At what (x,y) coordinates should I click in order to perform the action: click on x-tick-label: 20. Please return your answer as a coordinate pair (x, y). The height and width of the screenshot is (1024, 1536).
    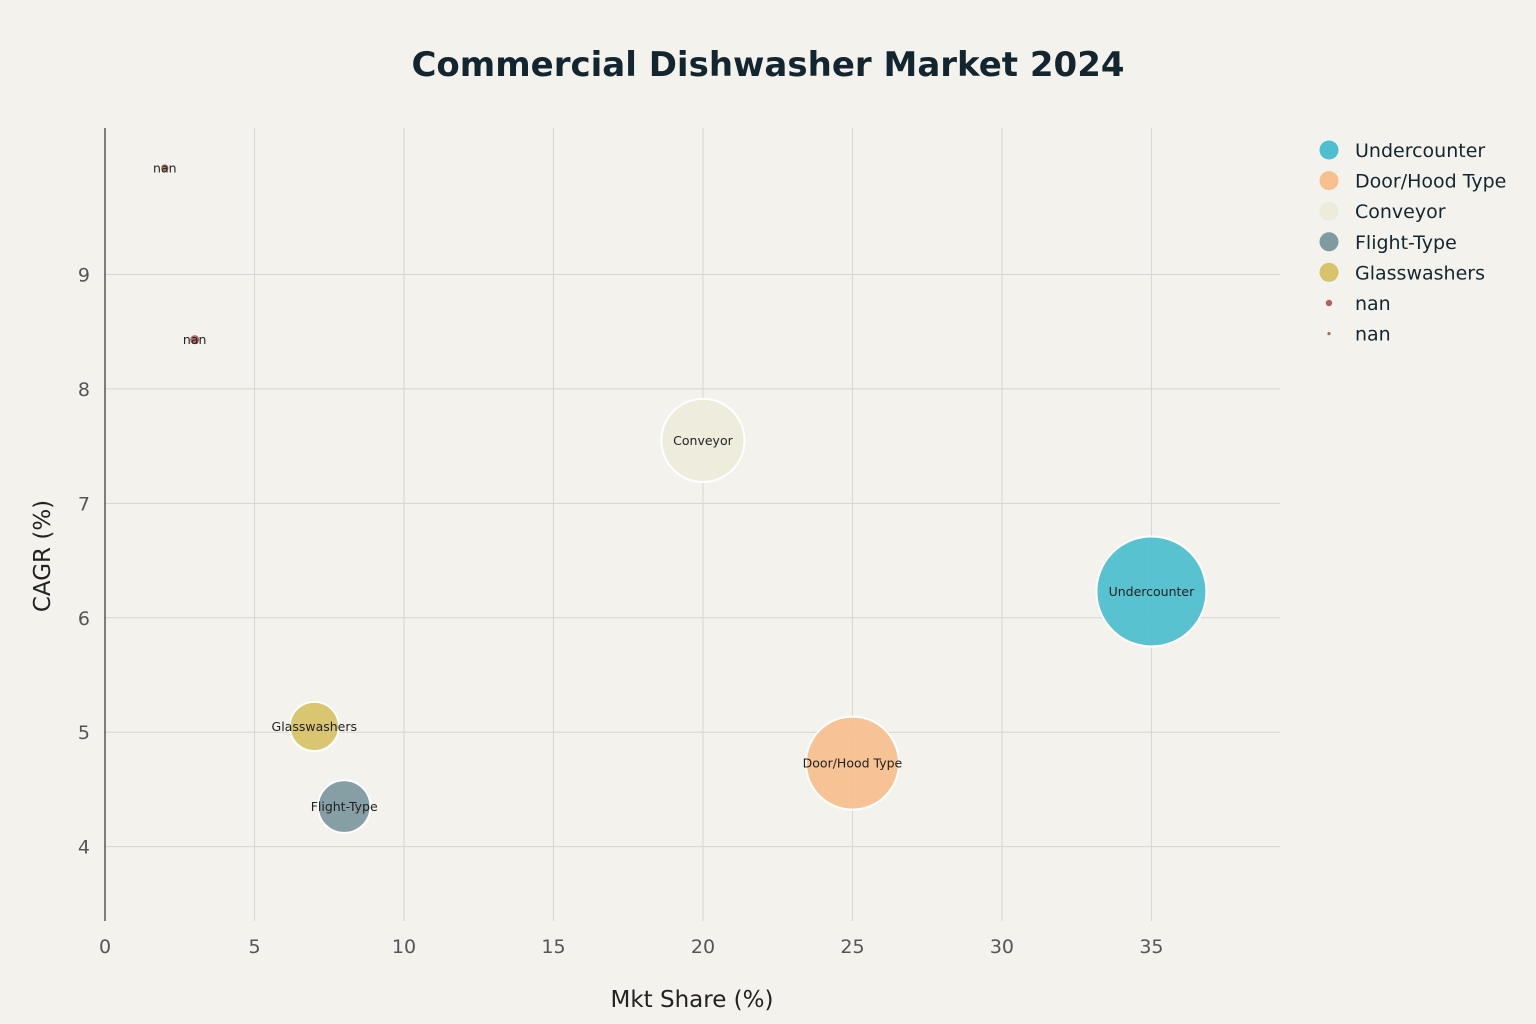
    Looking at the image, I should click on (703, 947).